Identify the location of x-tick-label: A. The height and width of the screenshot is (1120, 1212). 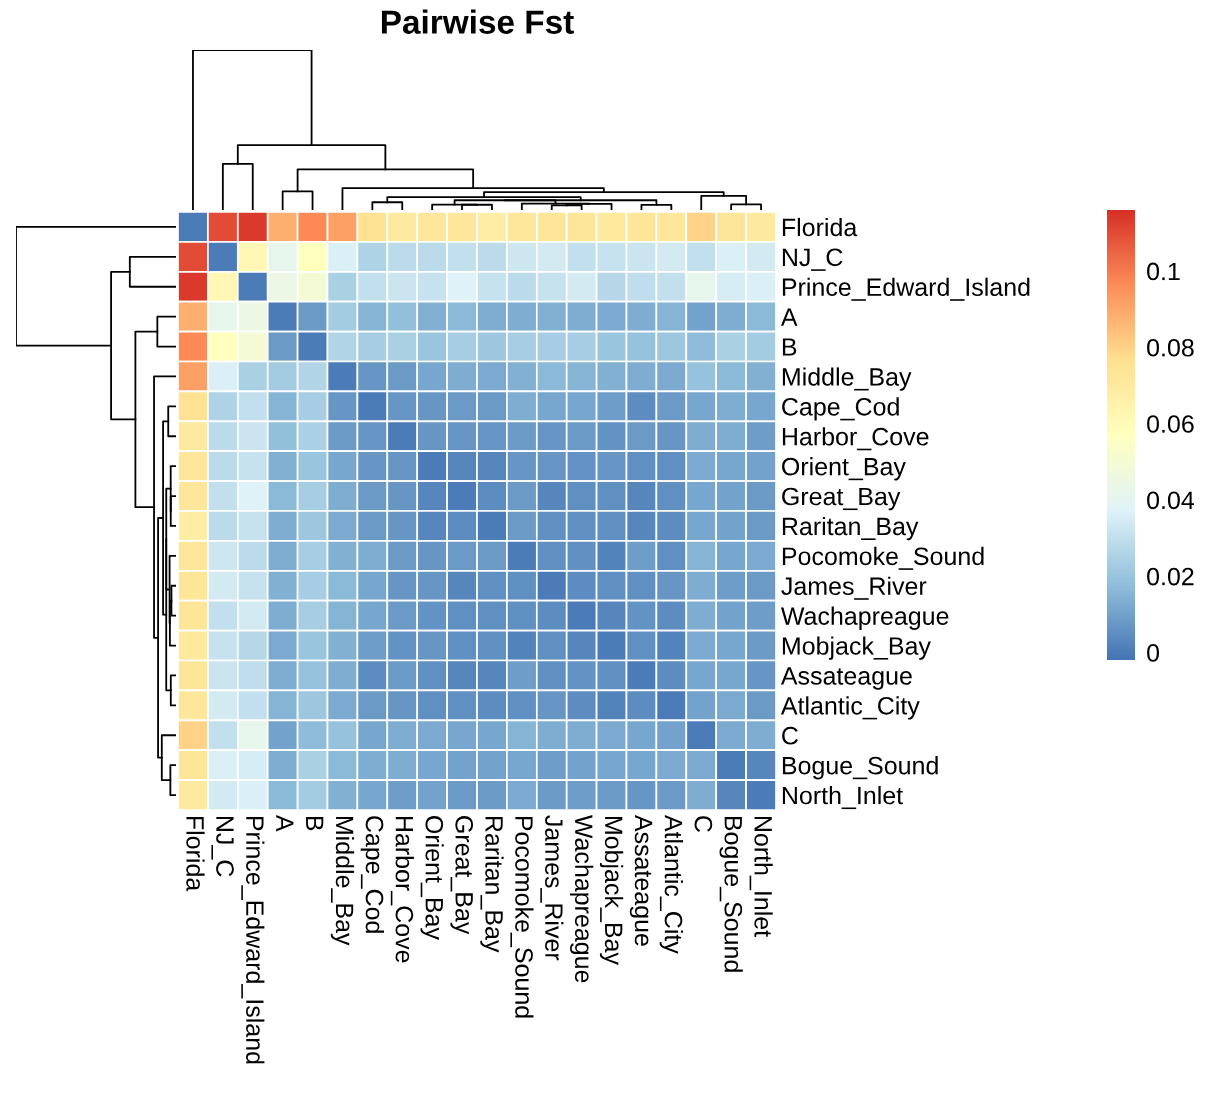
(285, 823).